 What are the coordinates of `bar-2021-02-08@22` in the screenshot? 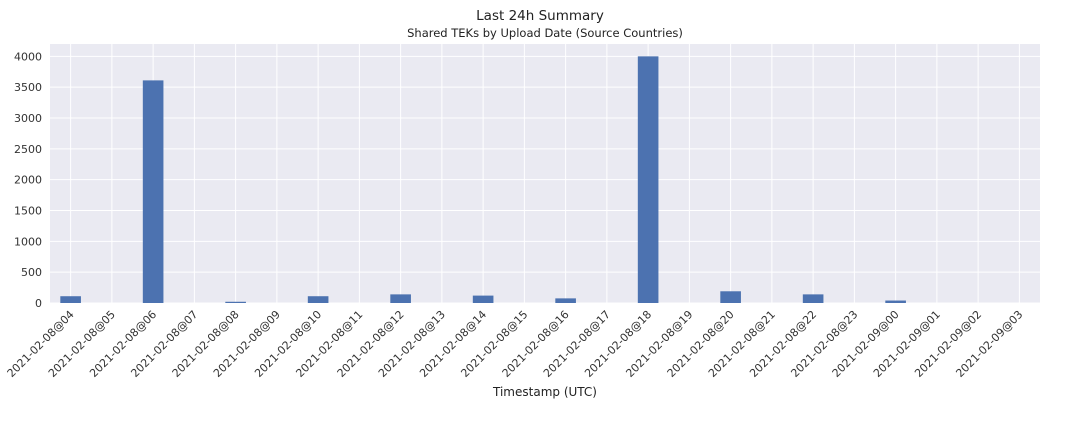 It's located at (813, 298).